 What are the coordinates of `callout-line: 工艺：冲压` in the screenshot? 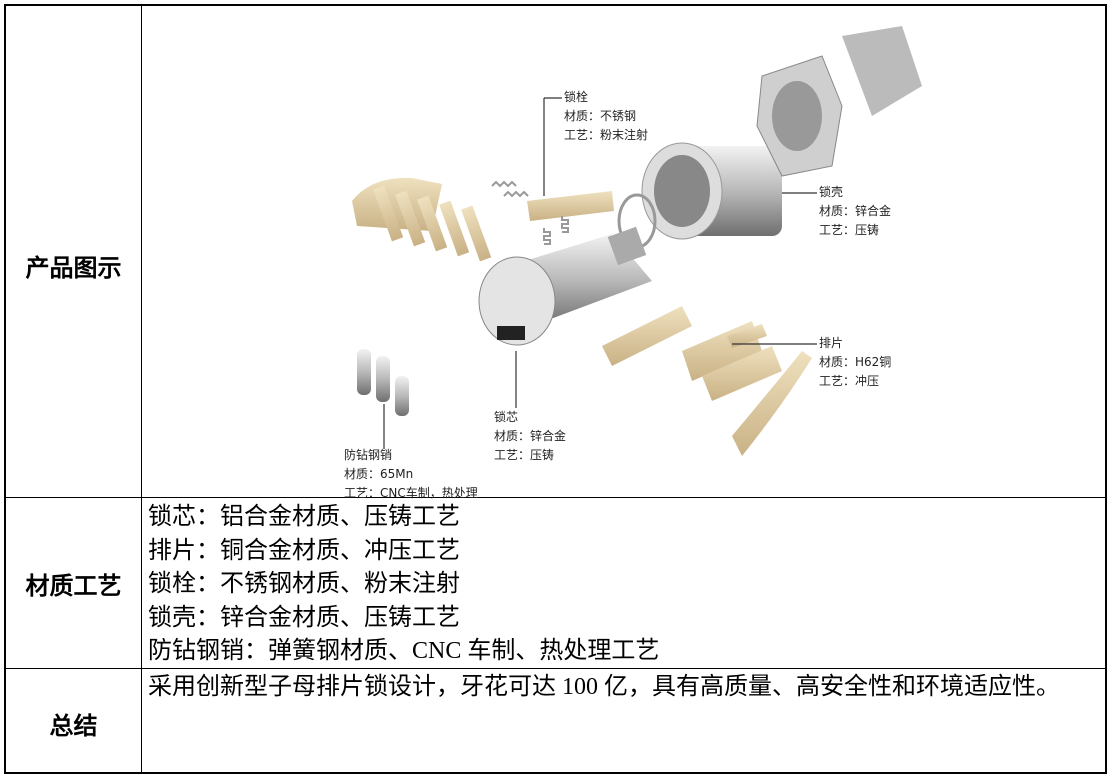 It's located at (849, 381).